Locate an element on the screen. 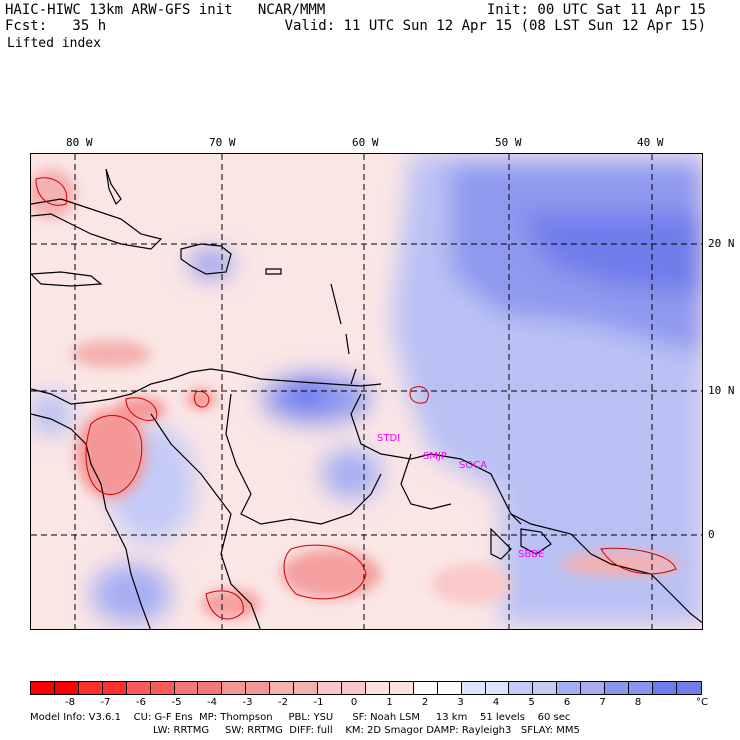 This screenshot has width=740, height=740. lon-label-60w: 60 W is located at coordinates (365, 142).